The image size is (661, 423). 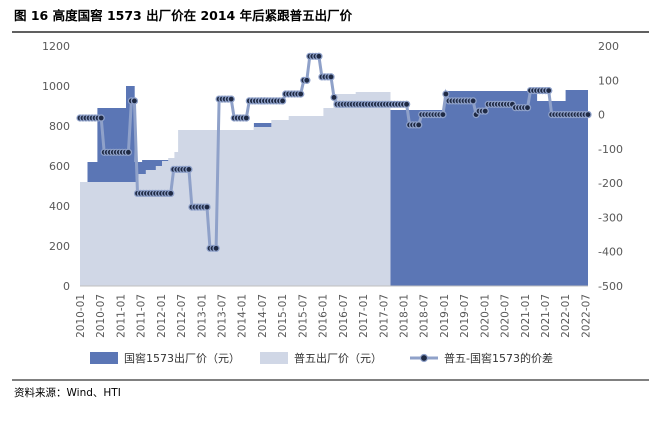 What do you see at coordinates (59, 246) in the screenshot?
I see `y-left-tick-label: 200` at bounding box center [59, 246].